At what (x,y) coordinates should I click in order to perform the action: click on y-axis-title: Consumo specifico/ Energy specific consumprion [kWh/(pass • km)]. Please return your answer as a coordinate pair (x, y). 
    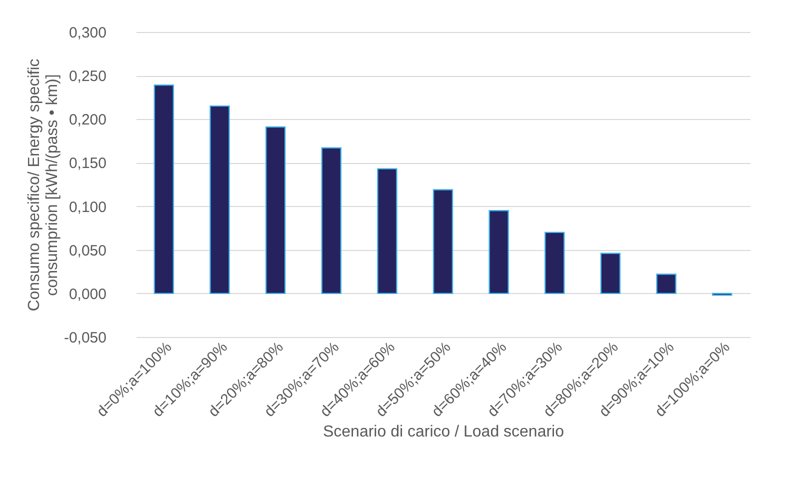
    Looking at the image, I should click on (43, 185).